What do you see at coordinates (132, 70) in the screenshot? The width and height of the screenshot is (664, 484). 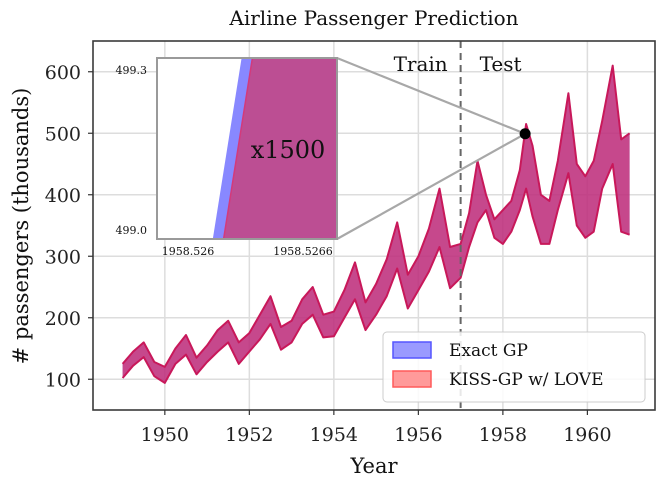 I see `inset-ytick-top: 499.3` at bounding box center [132, 70].